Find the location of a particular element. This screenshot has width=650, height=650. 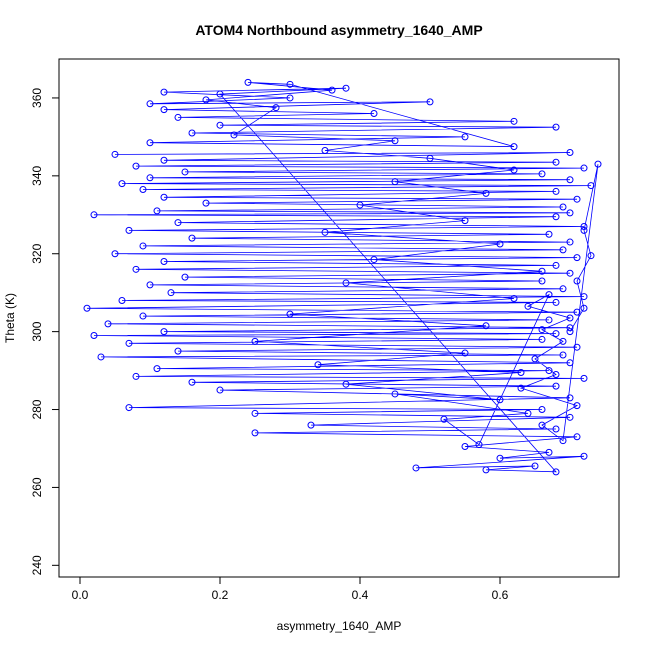

y-tick-label: 280 is located at coordinates (37, 409).